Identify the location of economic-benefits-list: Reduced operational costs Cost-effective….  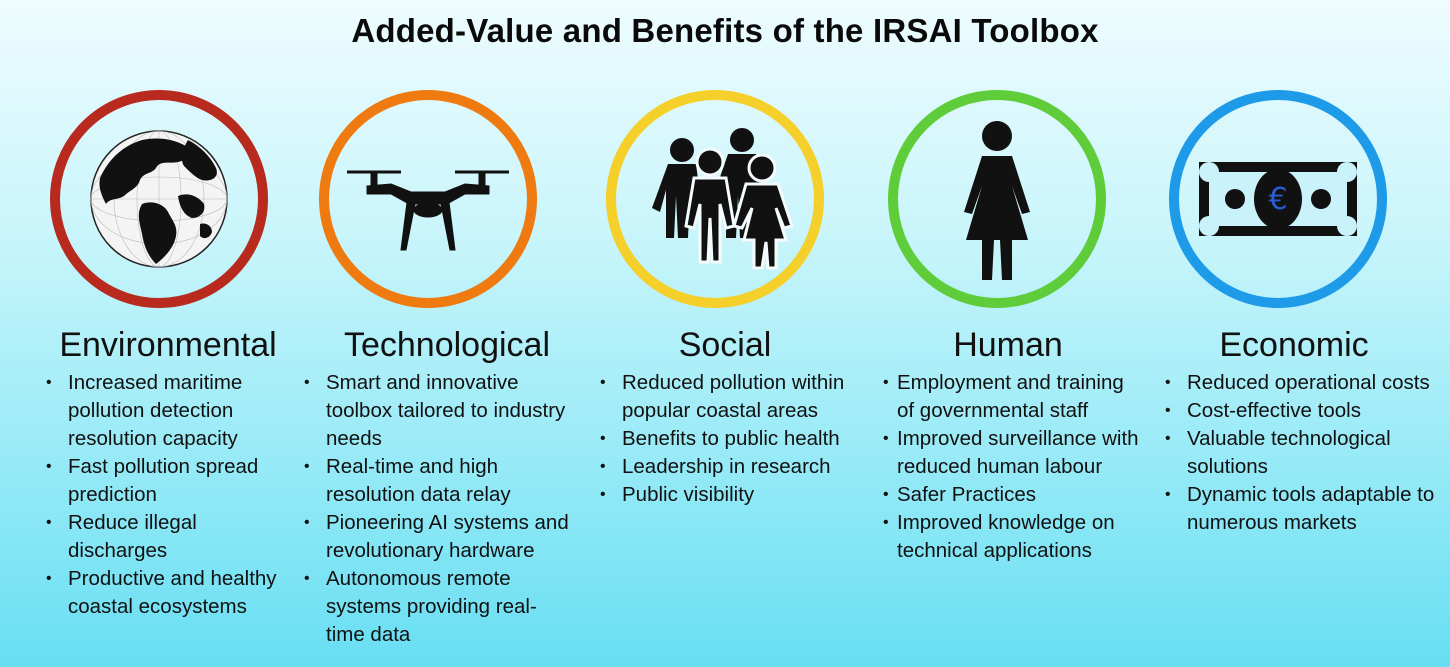
(1302, 453).